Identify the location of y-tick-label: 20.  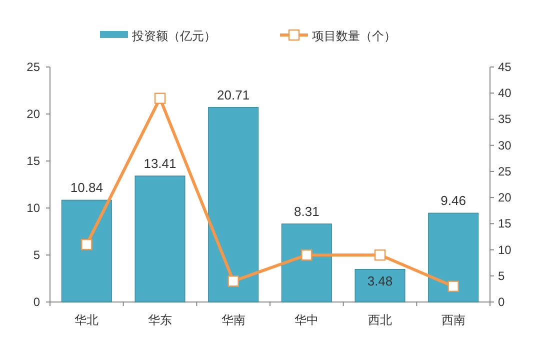
(33, 114).